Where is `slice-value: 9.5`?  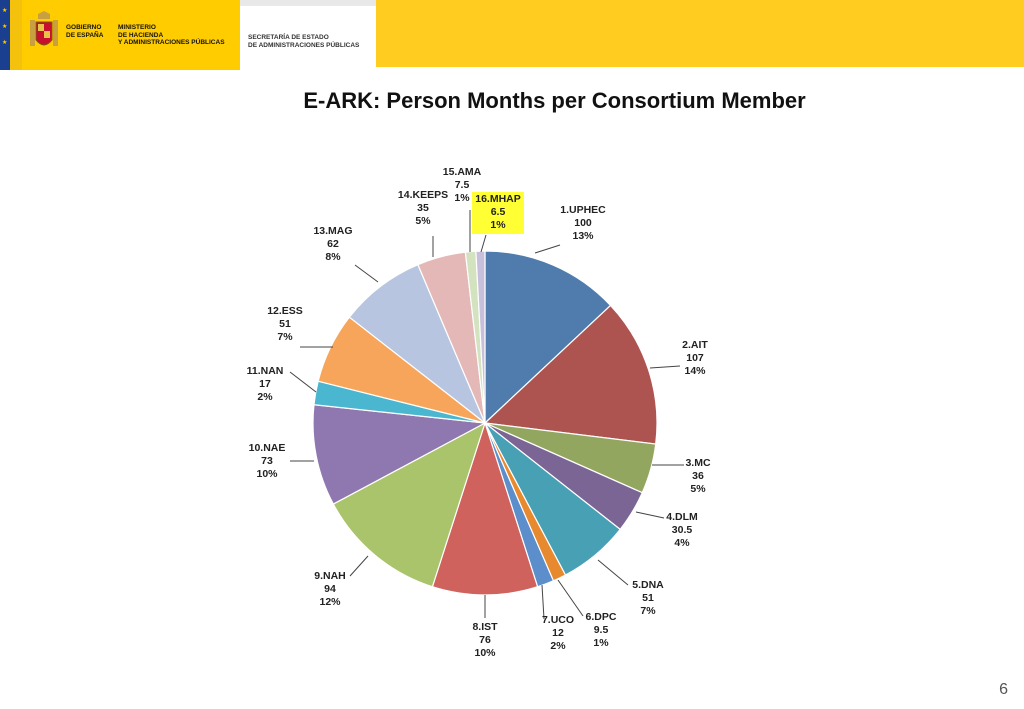 slice-value: 9.5 is located at coordinates (601, 630).